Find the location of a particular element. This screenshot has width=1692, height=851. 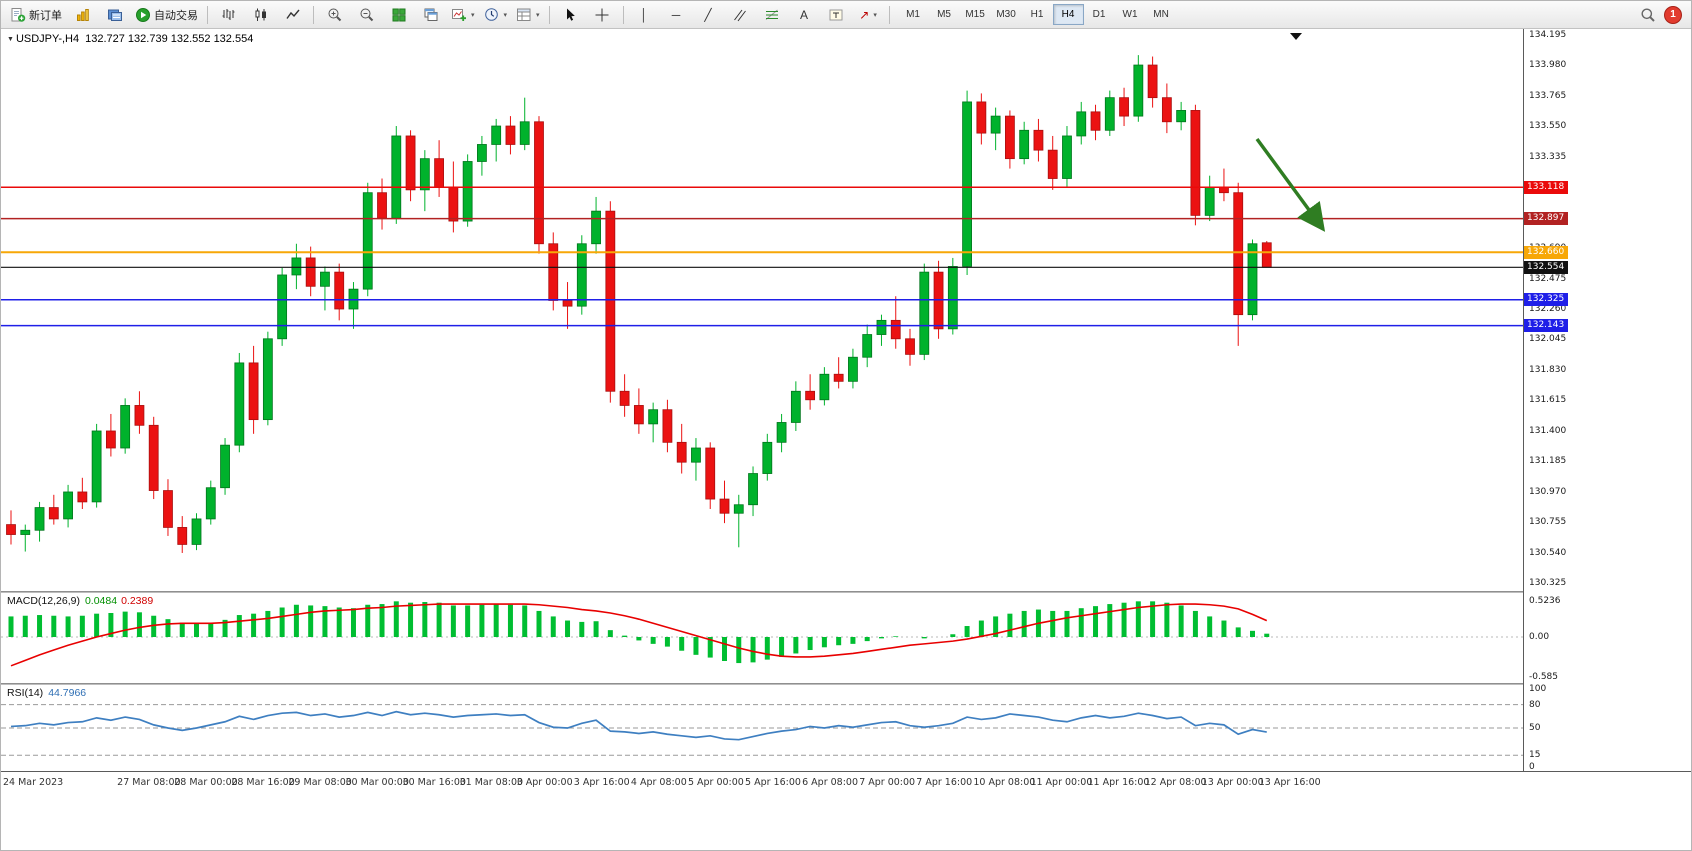

fibonacci-icon is located at coordinates (772, 14).